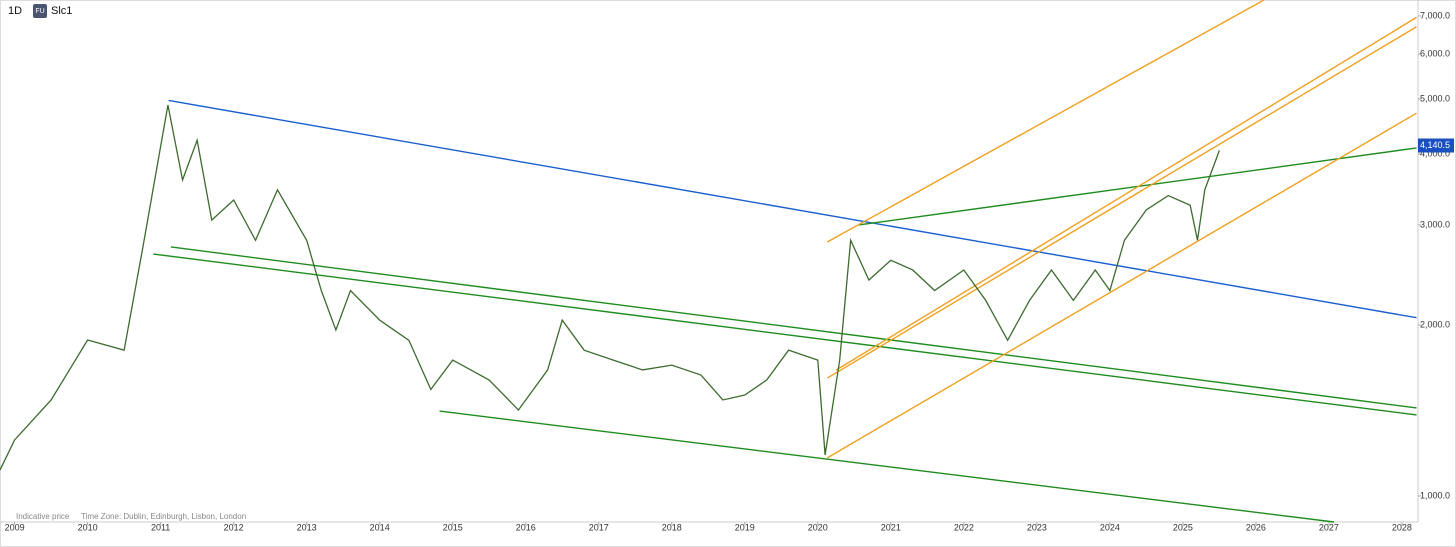 This screenshot has height=547, width=1456. Describe the element at coordinates (1329, 527) in the screenshot. I see `x-tick-label: 2027` at that location.